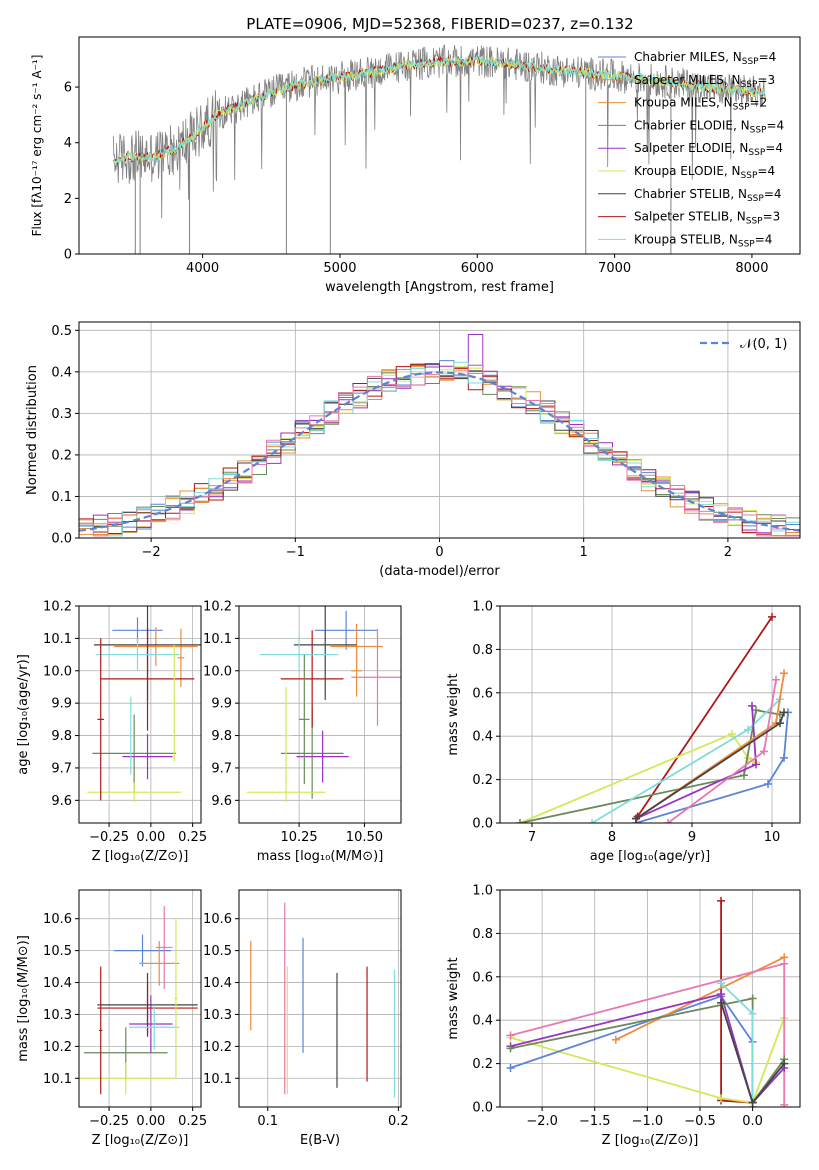  I want to click on x-tick-label: 9, so click(692, 837).